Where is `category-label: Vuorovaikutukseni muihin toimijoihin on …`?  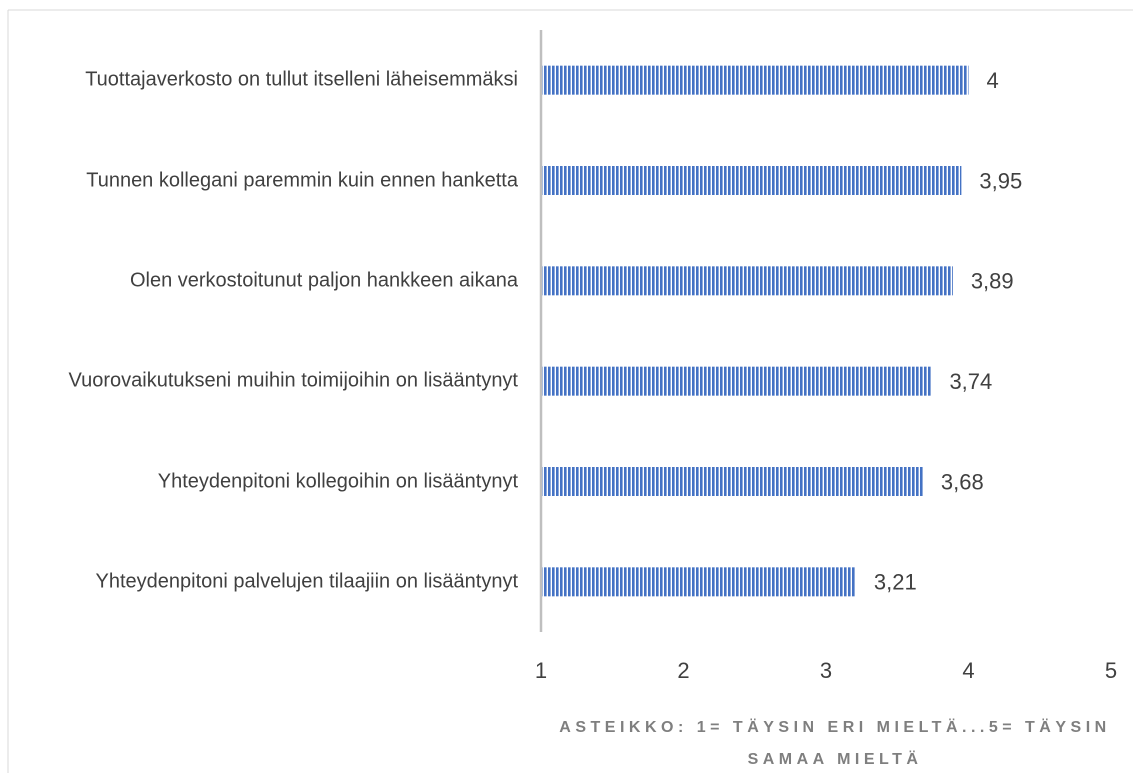 category-label: Vuorovaikutukseni muihin toimijoihin on … is located at coordinates (293, 380).